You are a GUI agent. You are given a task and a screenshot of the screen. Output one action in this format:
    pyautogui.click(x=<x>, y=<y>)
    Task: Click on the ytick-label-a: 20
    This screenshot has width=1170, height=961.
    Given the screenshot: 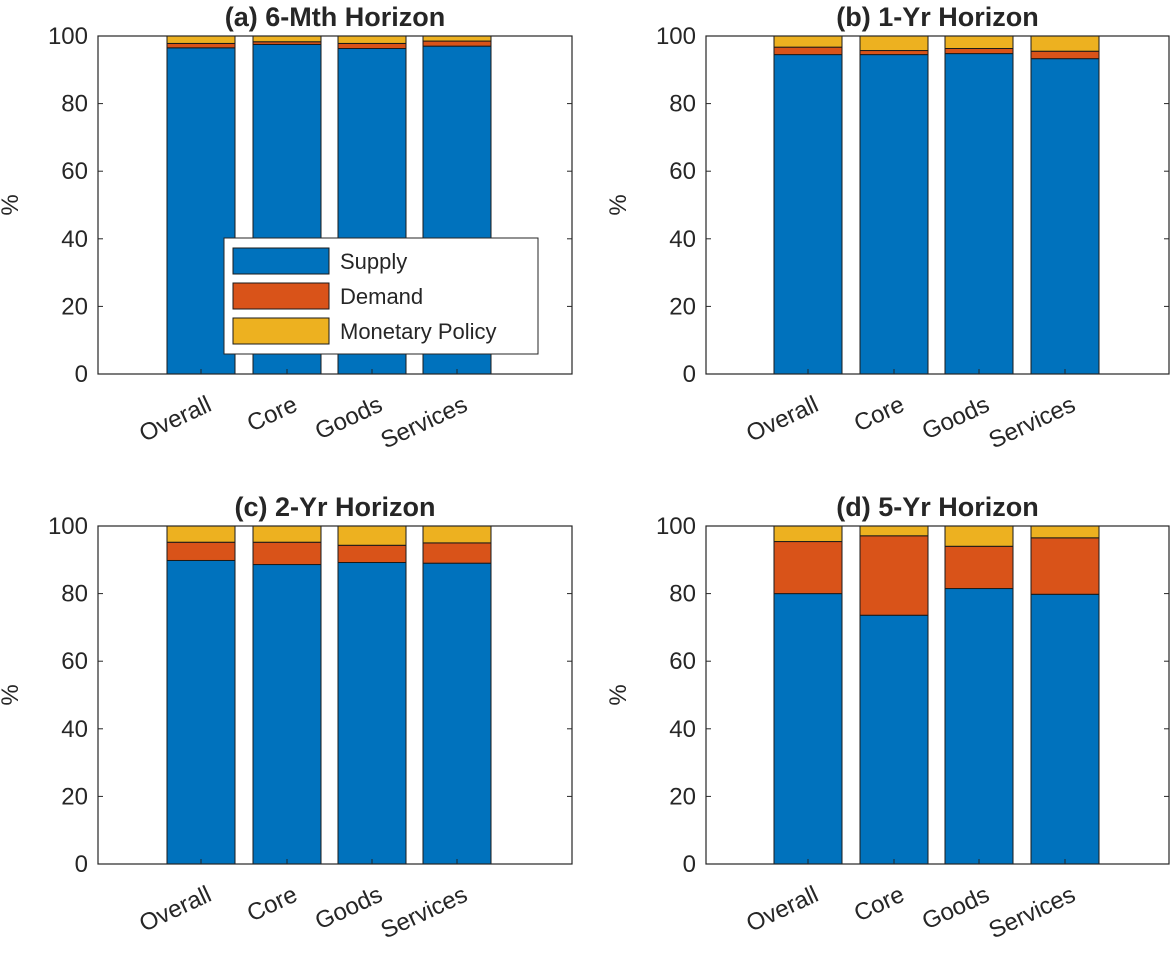 What is the action you would take?
    pyautogui.click(x=74, y=306)
    